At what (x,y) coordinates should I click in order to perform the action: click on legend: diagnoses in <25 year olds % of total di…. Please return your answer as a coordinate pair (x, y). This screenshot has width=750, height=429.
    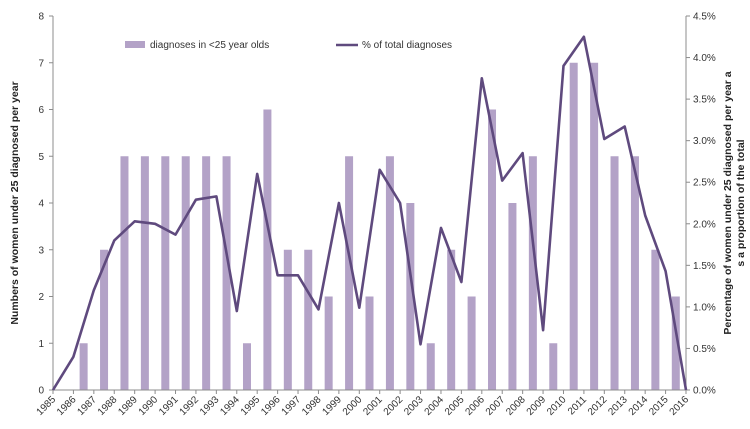
    Looking at the image, I should click on (288, 45).